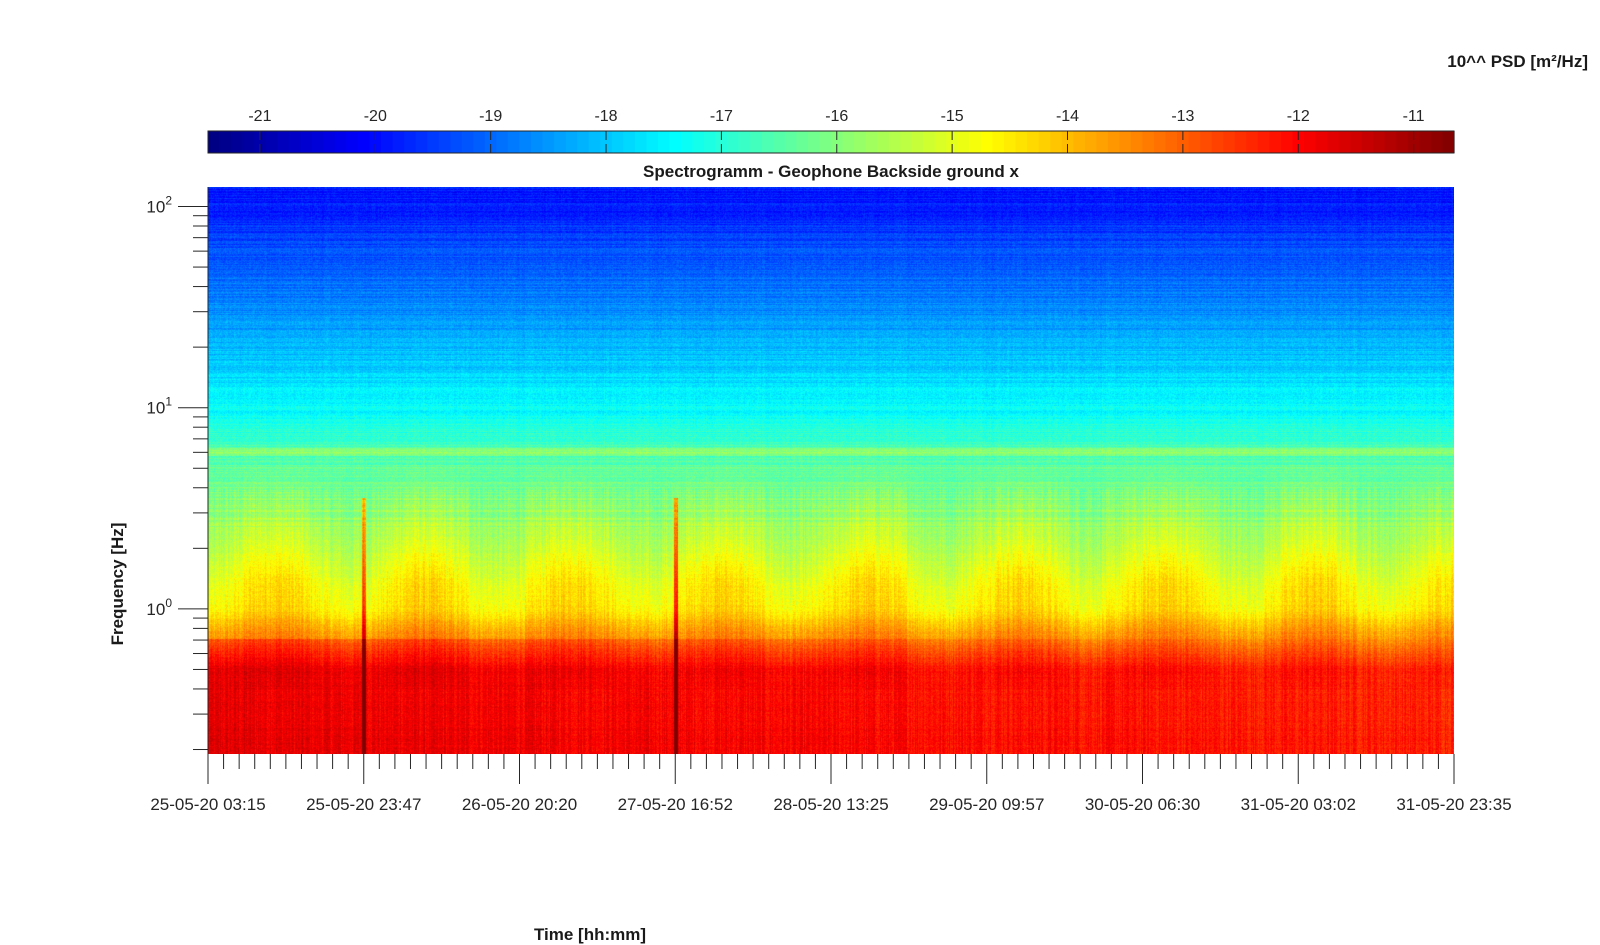  I want to click on x-tick-label: 29-05-20 09:57, so click(986, 804).